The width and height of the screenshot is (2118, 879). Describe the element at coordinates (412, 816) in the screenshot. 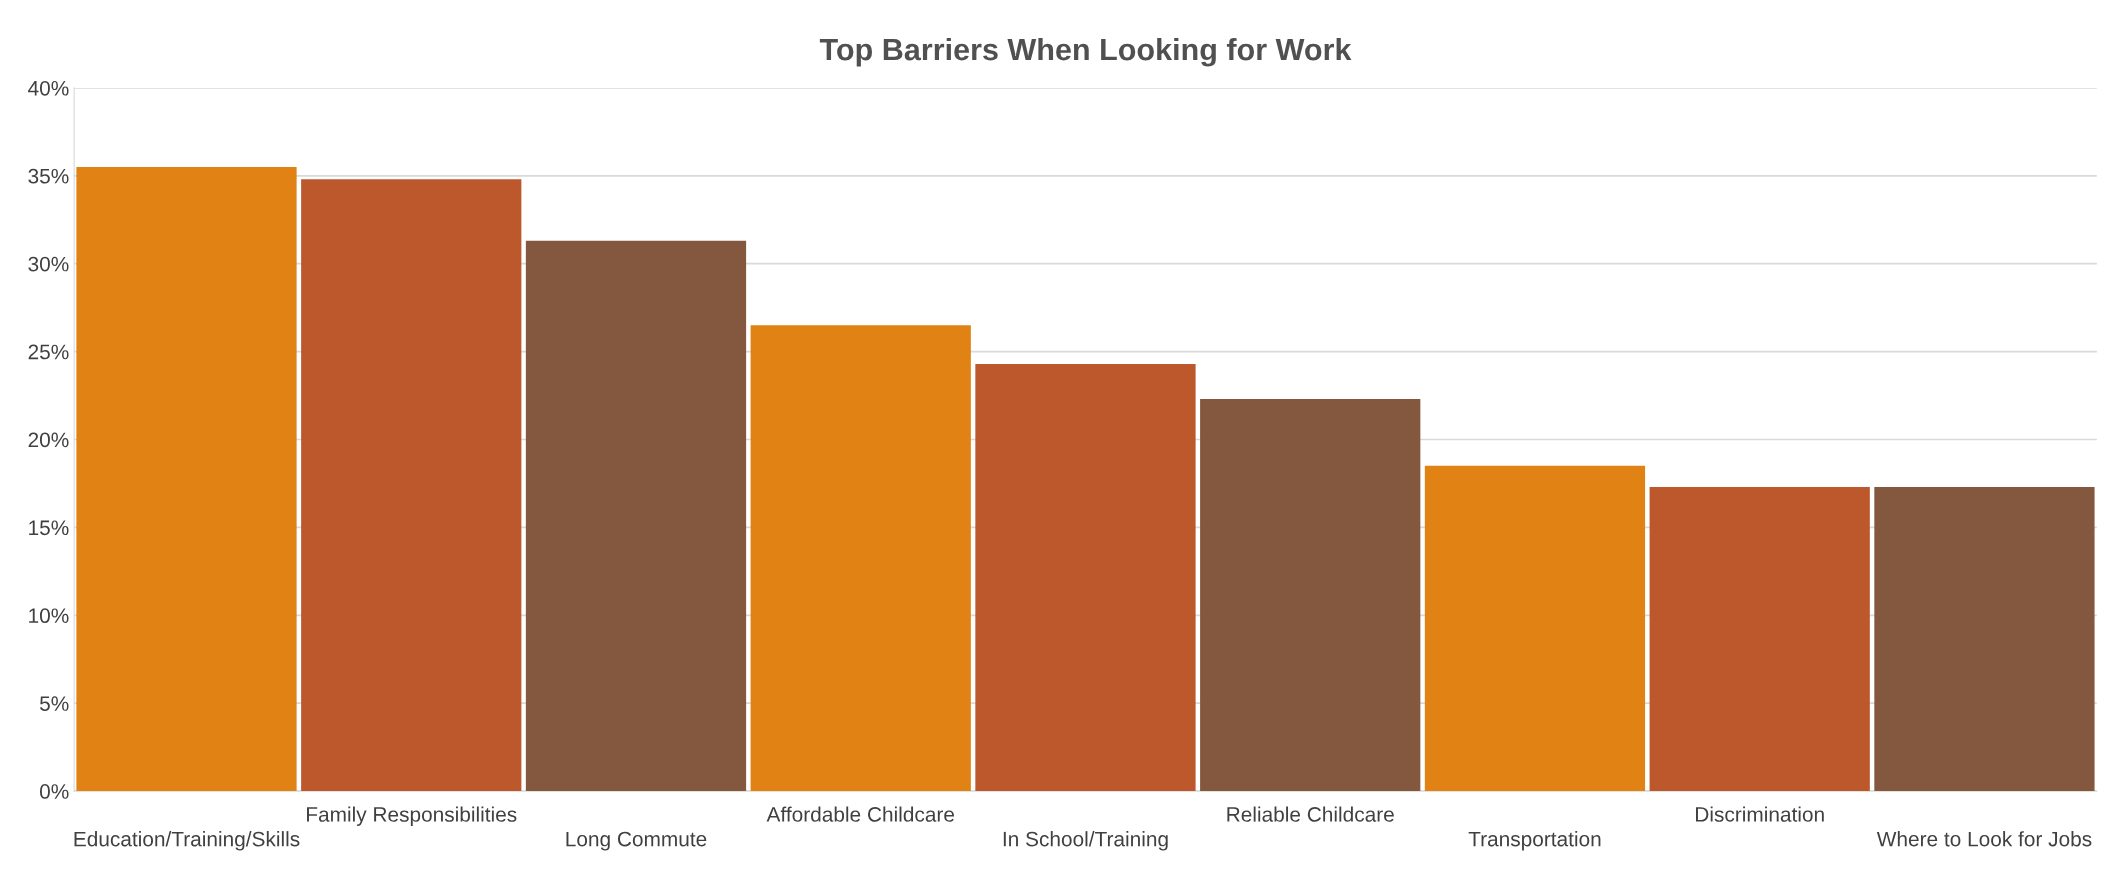

I see `x-tick-label: Family Responsibilities` at that location.